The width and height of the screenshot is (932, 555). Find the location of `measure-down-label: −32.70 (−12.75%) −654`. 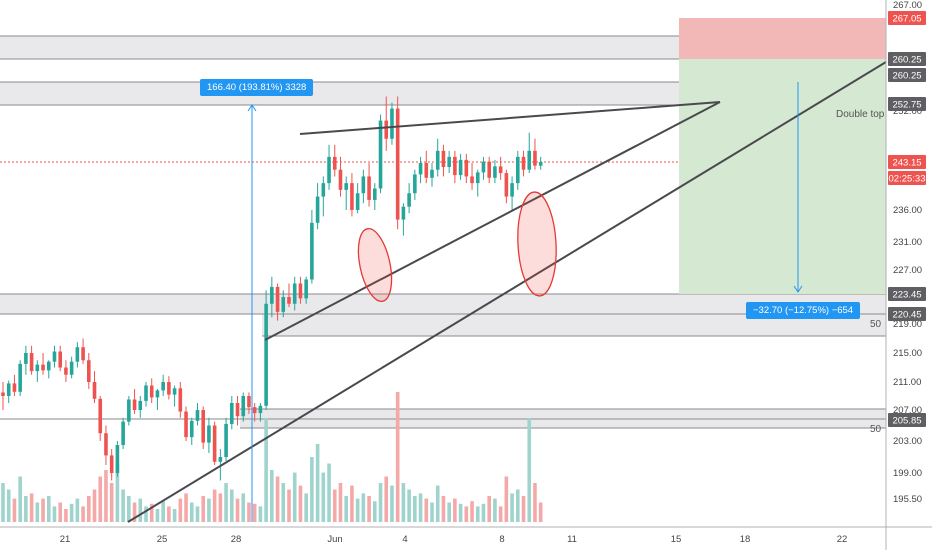

measure-down-label: −32.70 (−12.75%) −654 is located at coordinates (803, 310).